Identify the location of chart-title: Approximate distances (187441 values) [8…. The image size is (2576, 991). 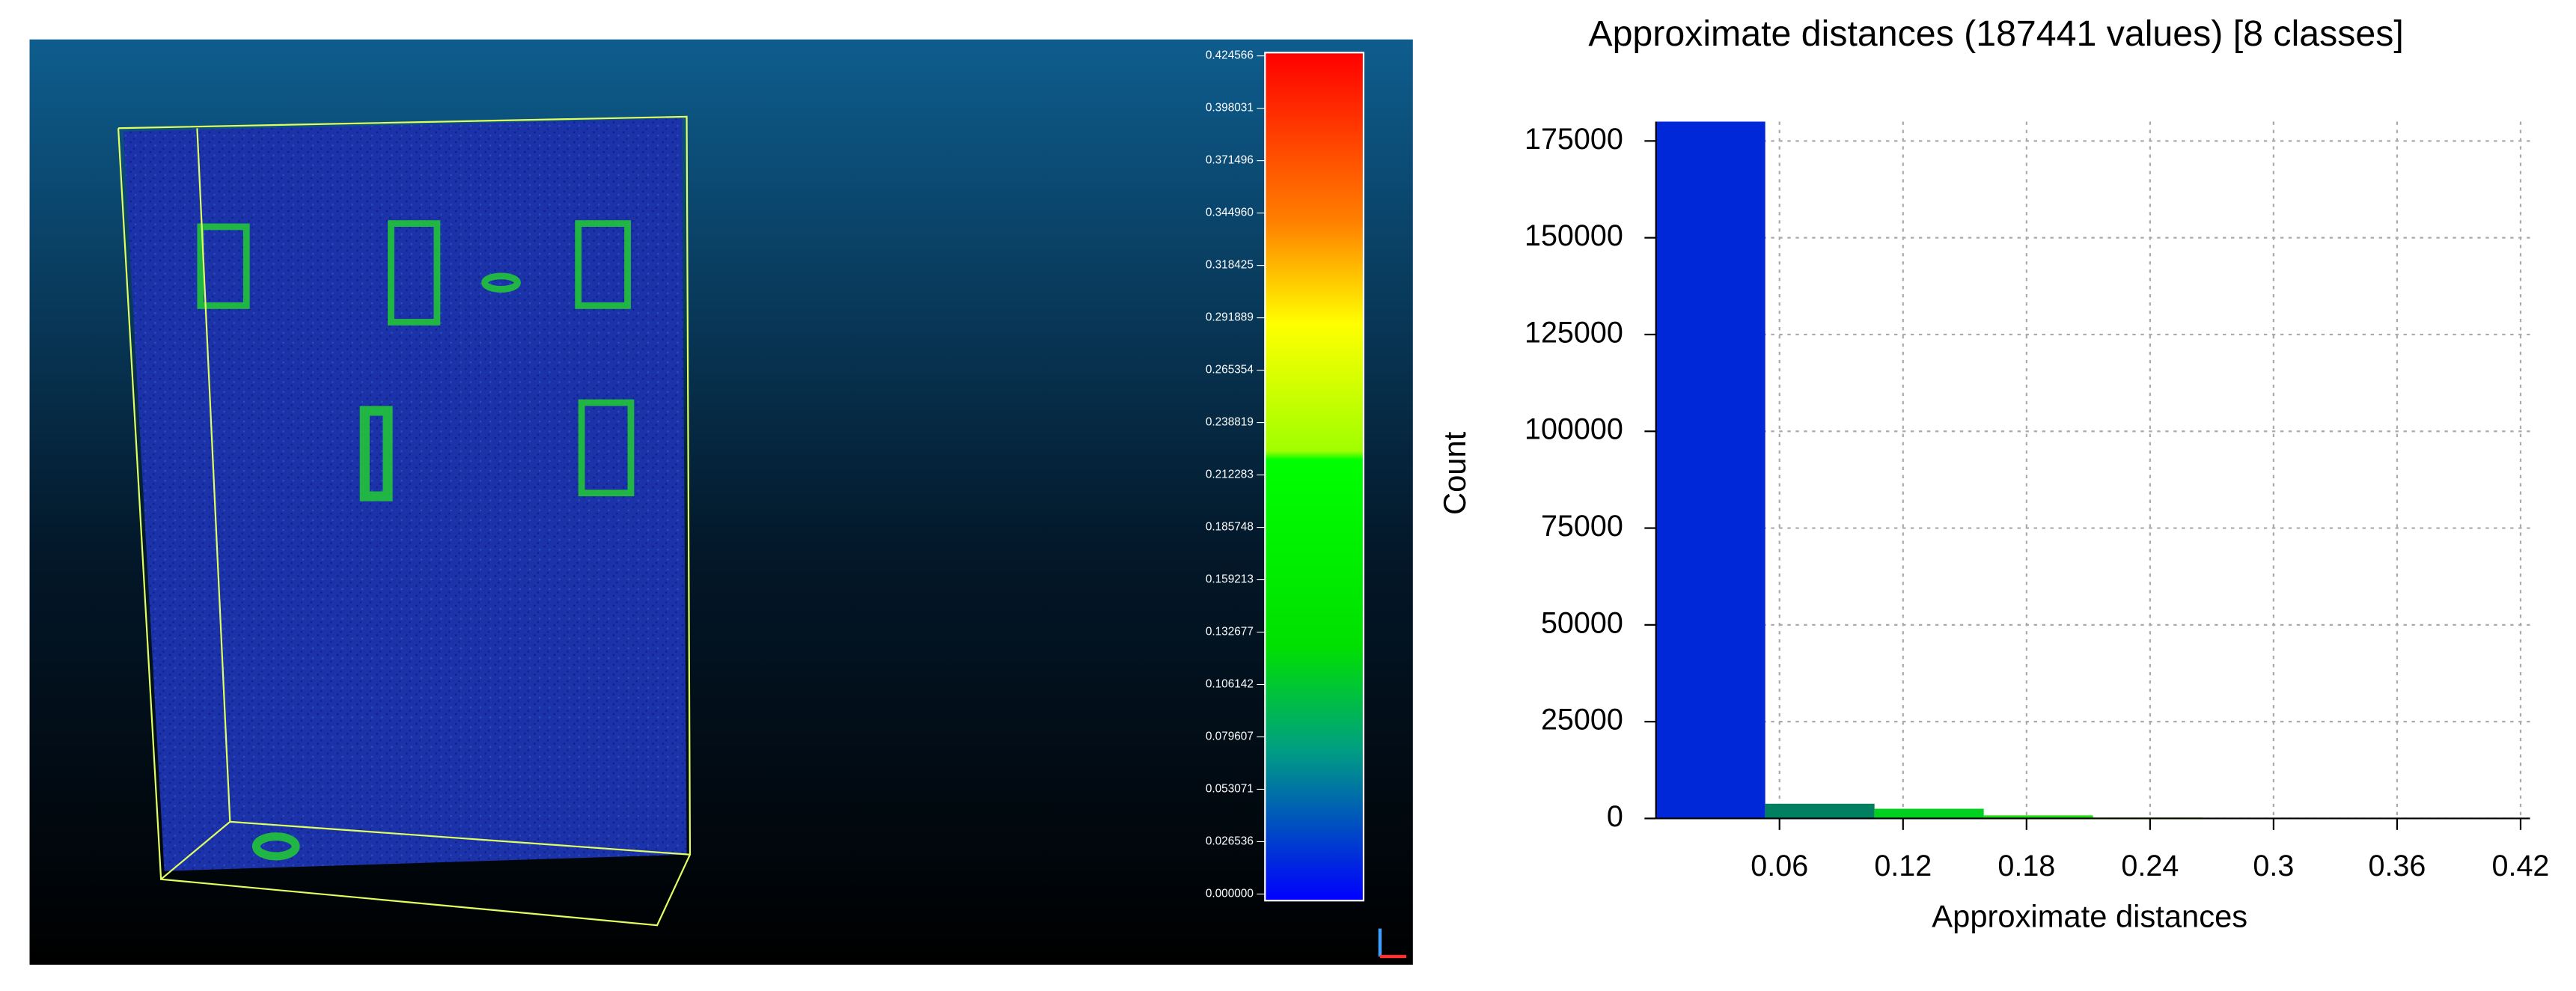
(1996, 33).